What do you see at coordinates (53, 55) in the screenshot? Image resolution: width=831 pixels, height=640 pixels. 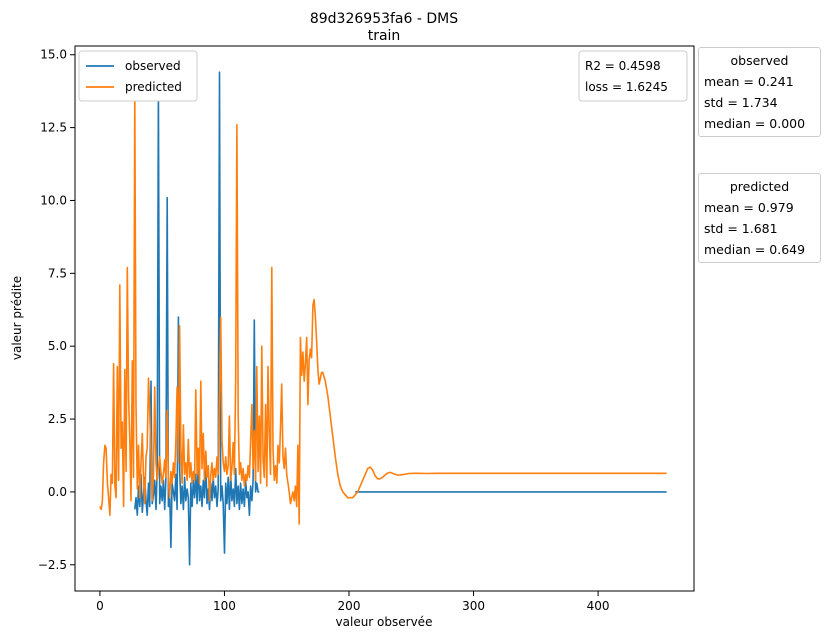 I see `y-tick-label-7: 15.0` at bounding box center [53, 55].